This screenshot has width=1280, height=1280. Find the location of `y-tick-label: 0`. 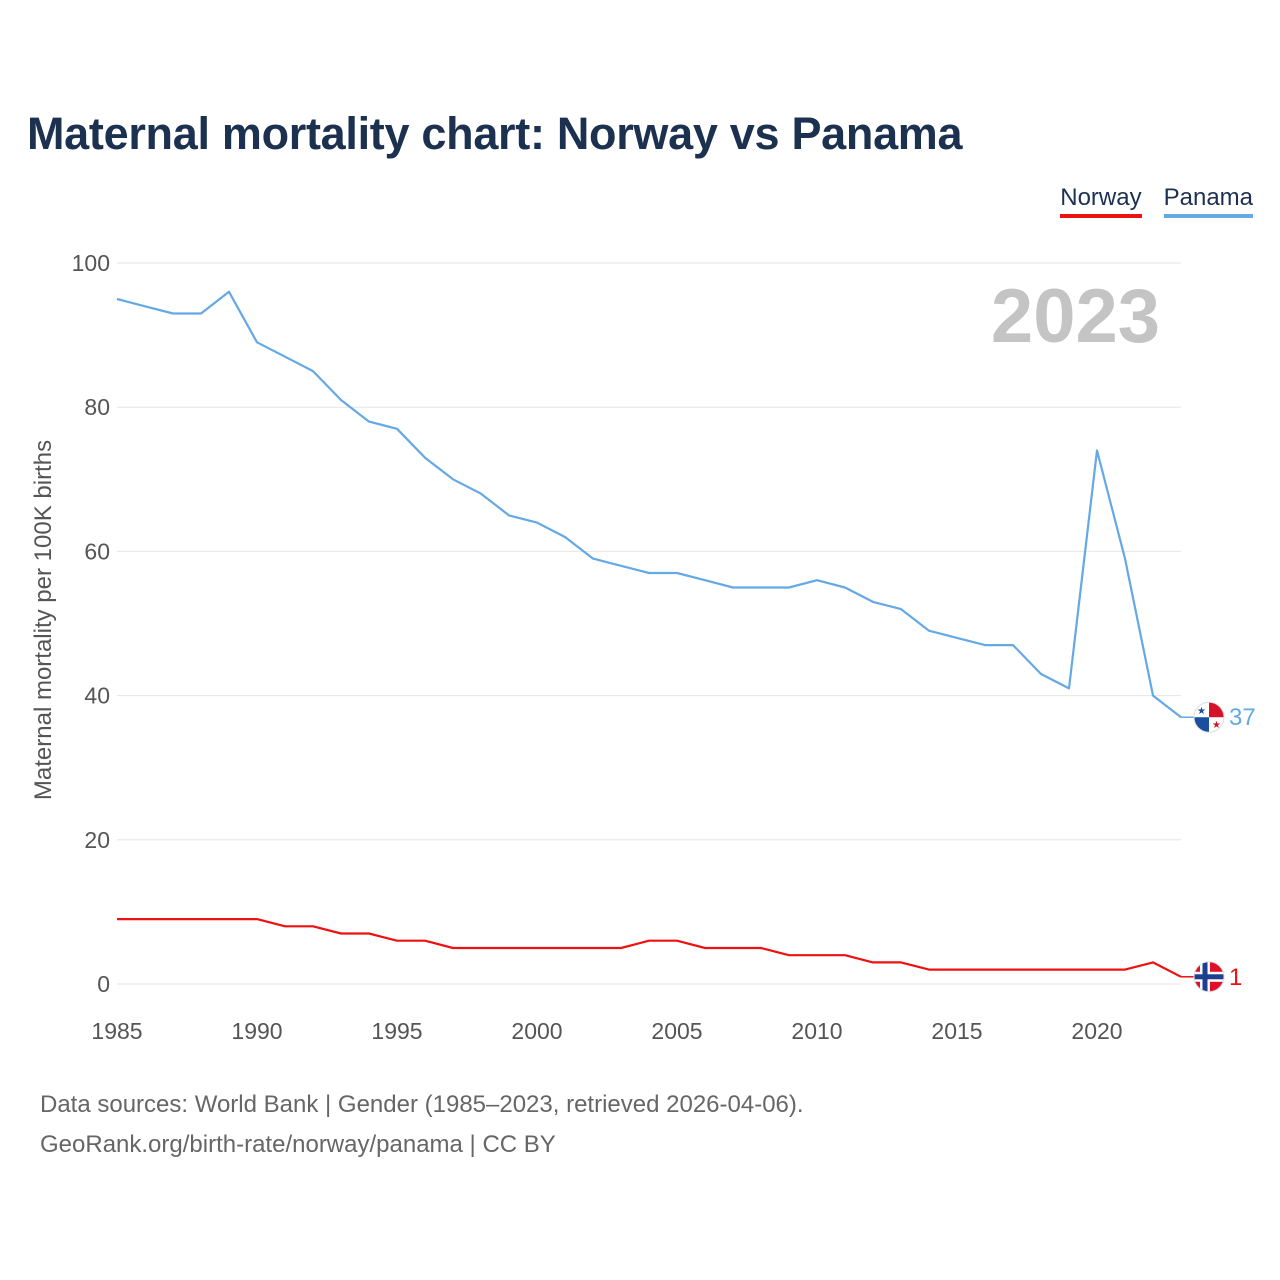

y-tick-label: 0 is located at coordinates (103, 984).